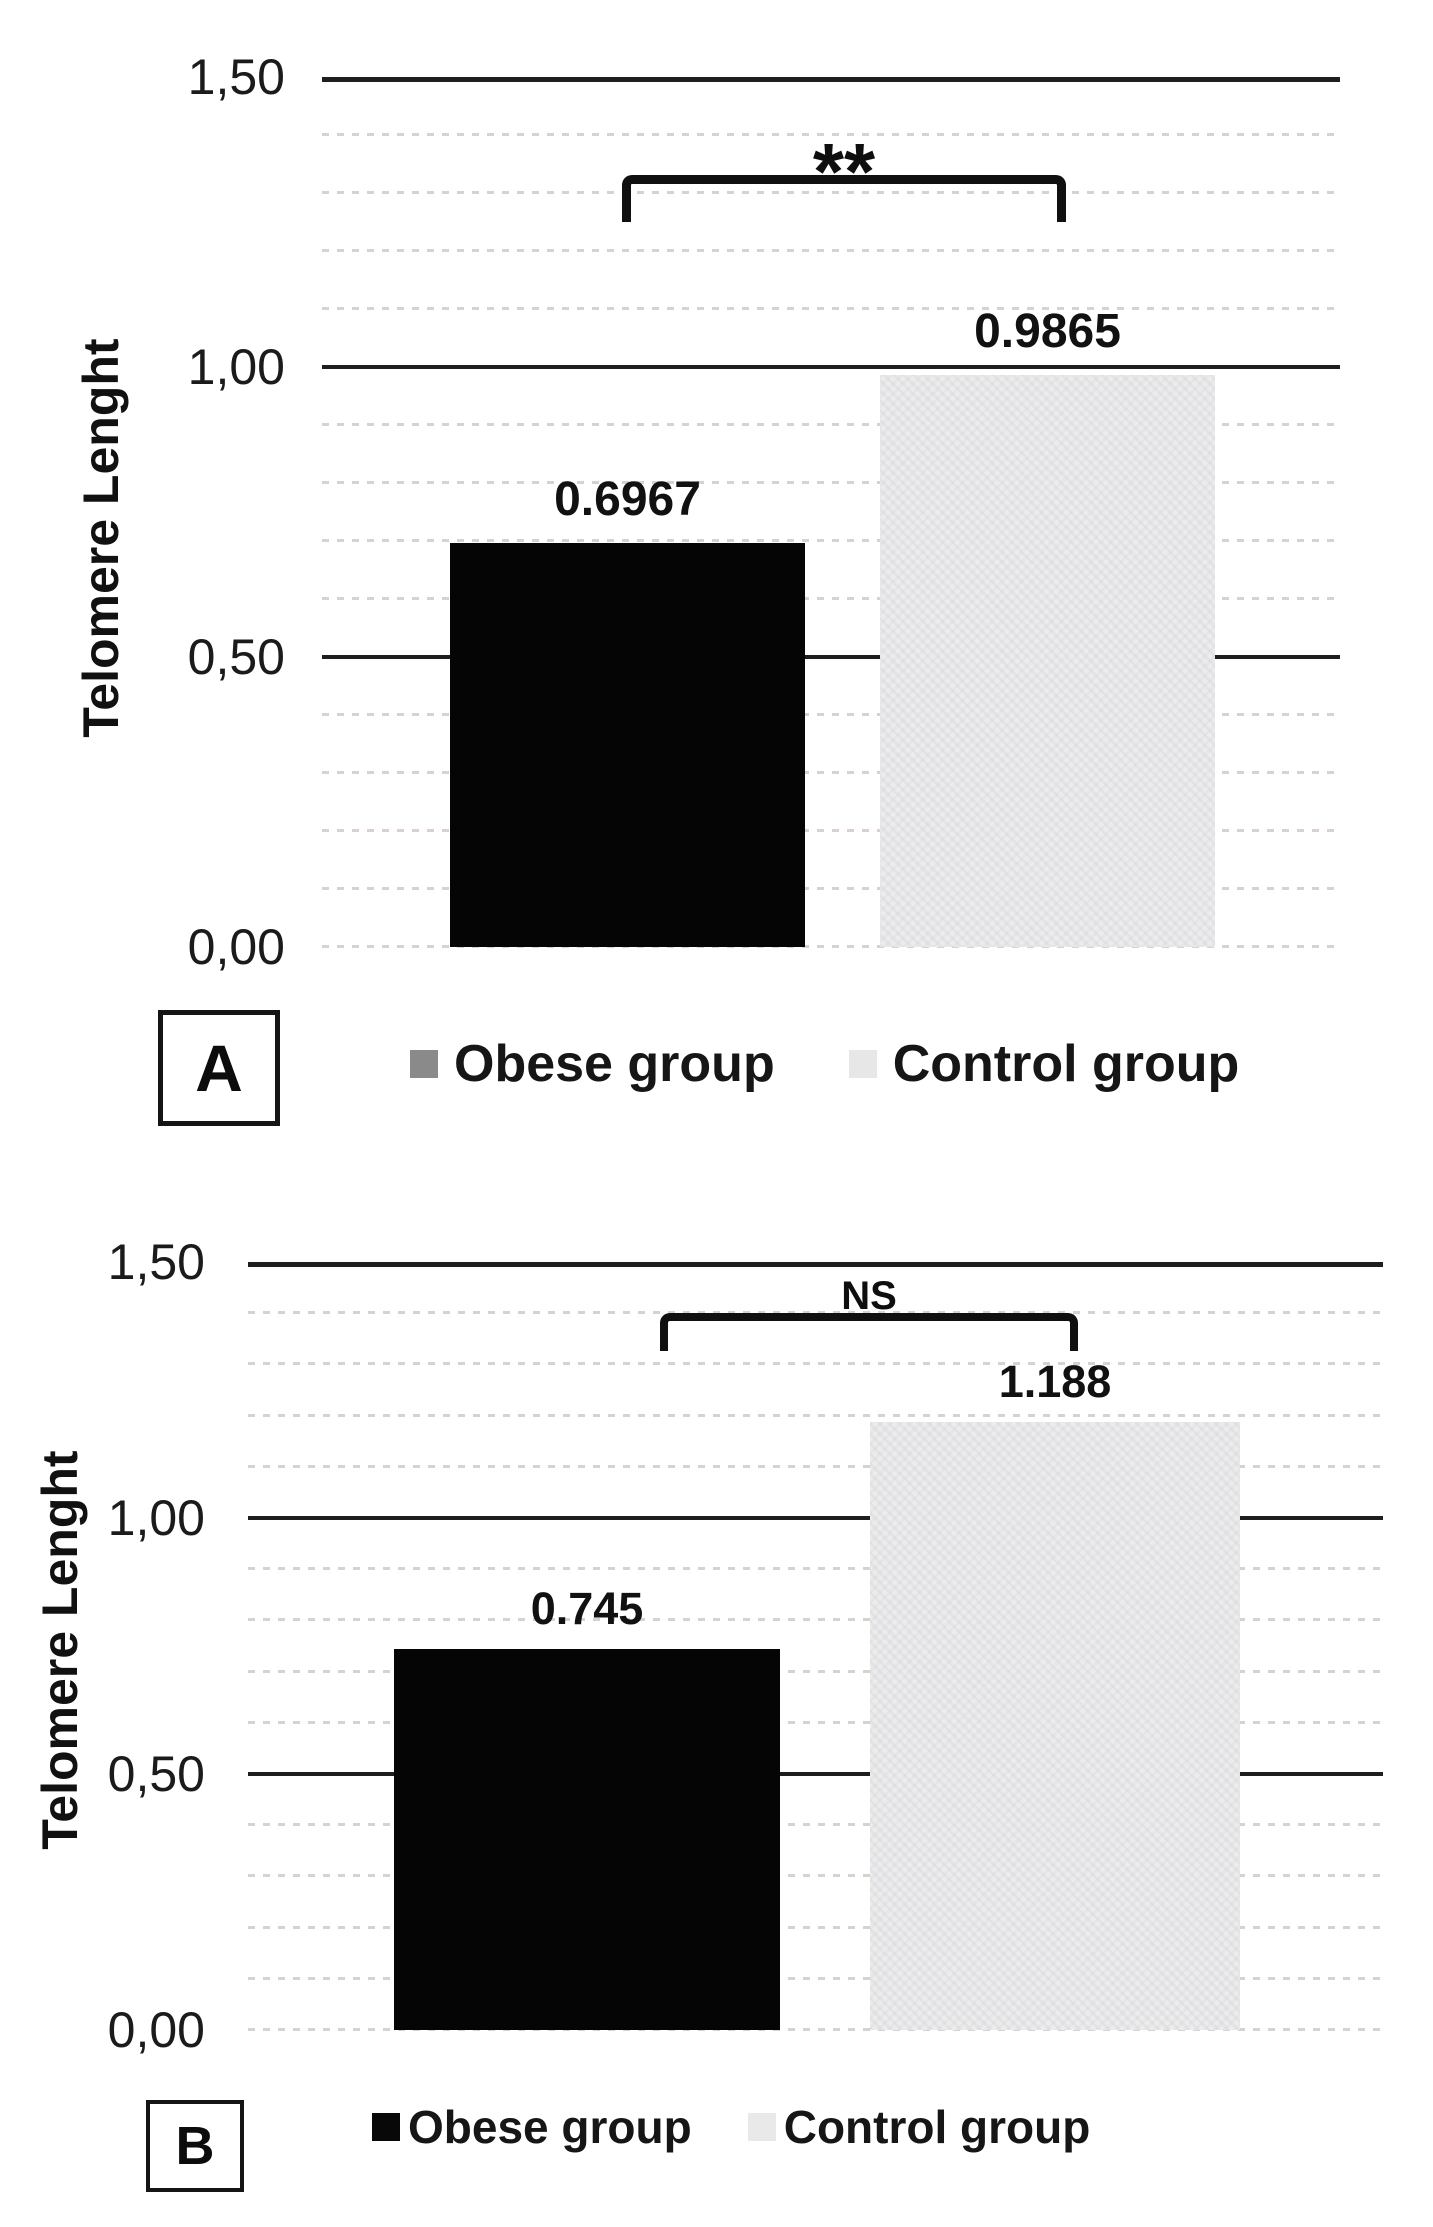  What do you see at coordinates (869, 1296) in the screenshot?
I see `significance-label: NS` at bounding box center [869, 1296].